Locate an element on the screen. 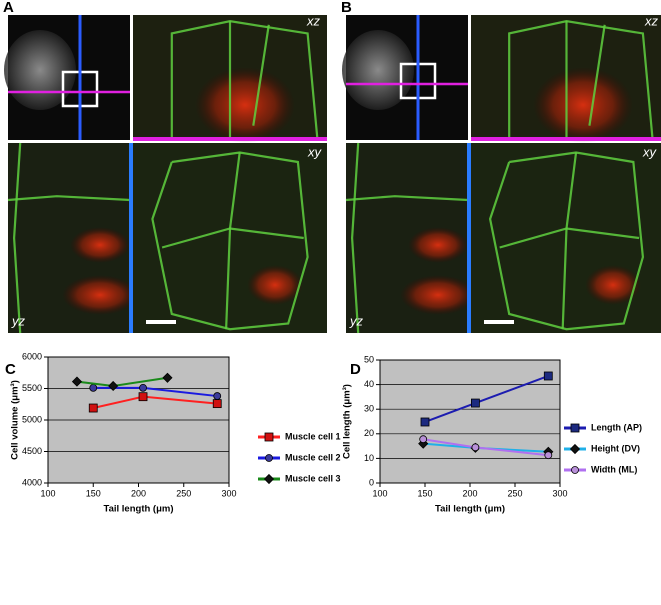  y-tick-label: 20 is located at coordinates (369, 433).